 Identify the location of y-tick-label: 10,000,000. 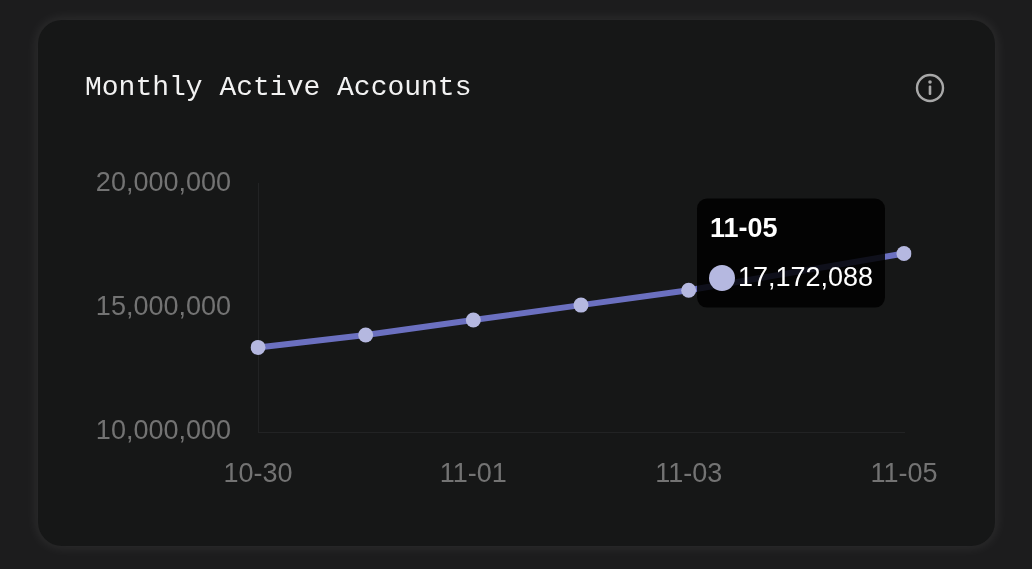
(163, 430).